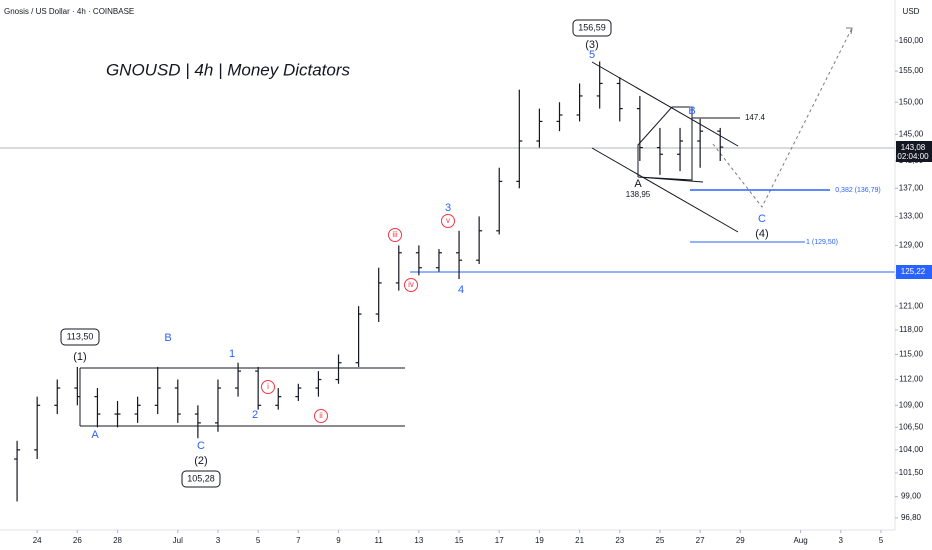  What do you see at coordinates (638, 194) in the screenshot?
I see `annotation: 138,95` at bounding box center [638, 194].